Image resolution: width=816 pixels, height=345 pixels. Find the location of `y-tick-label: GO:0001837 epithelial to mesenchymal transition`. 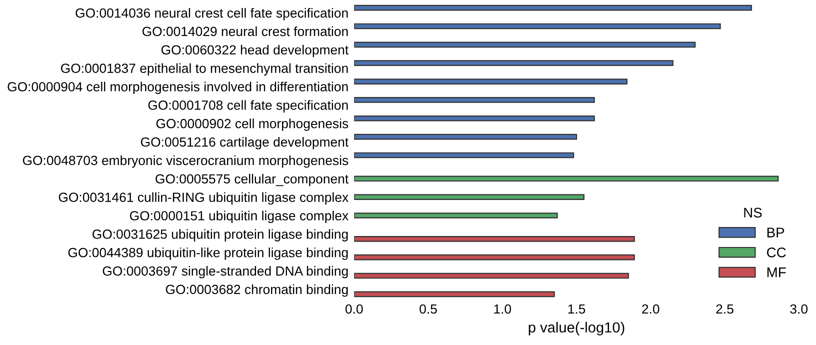

y-tick-label: GO:0001837 epithelial to mesenchymal transition is located at coordinates (204, 69).